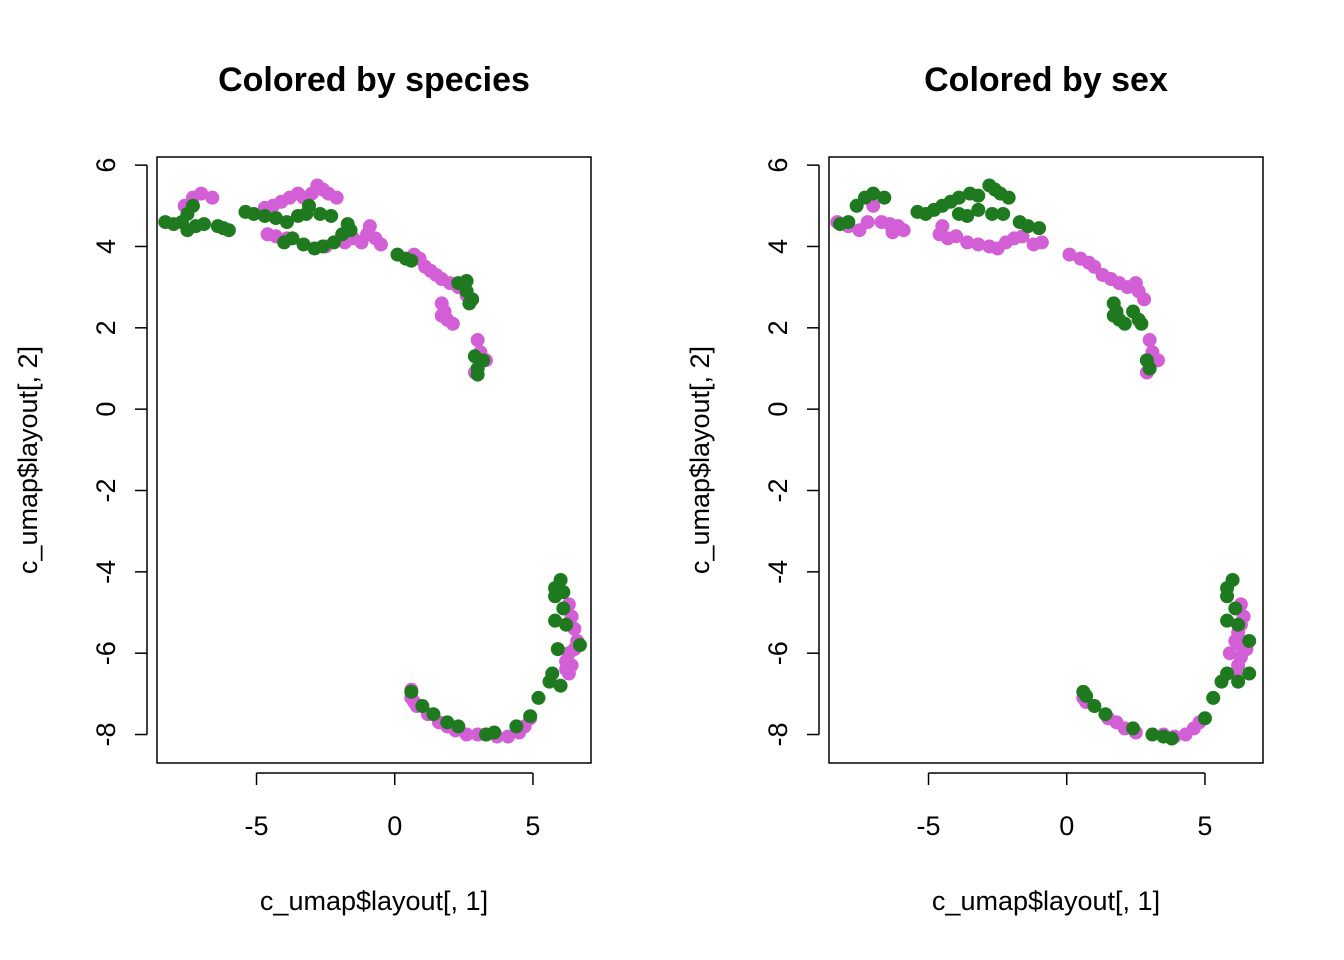  What do you see at coordinates (28, 460) in the screenshot?
I see `y-axis-label: c_umap$layout[, 2]` at bounding box center [28, 460].